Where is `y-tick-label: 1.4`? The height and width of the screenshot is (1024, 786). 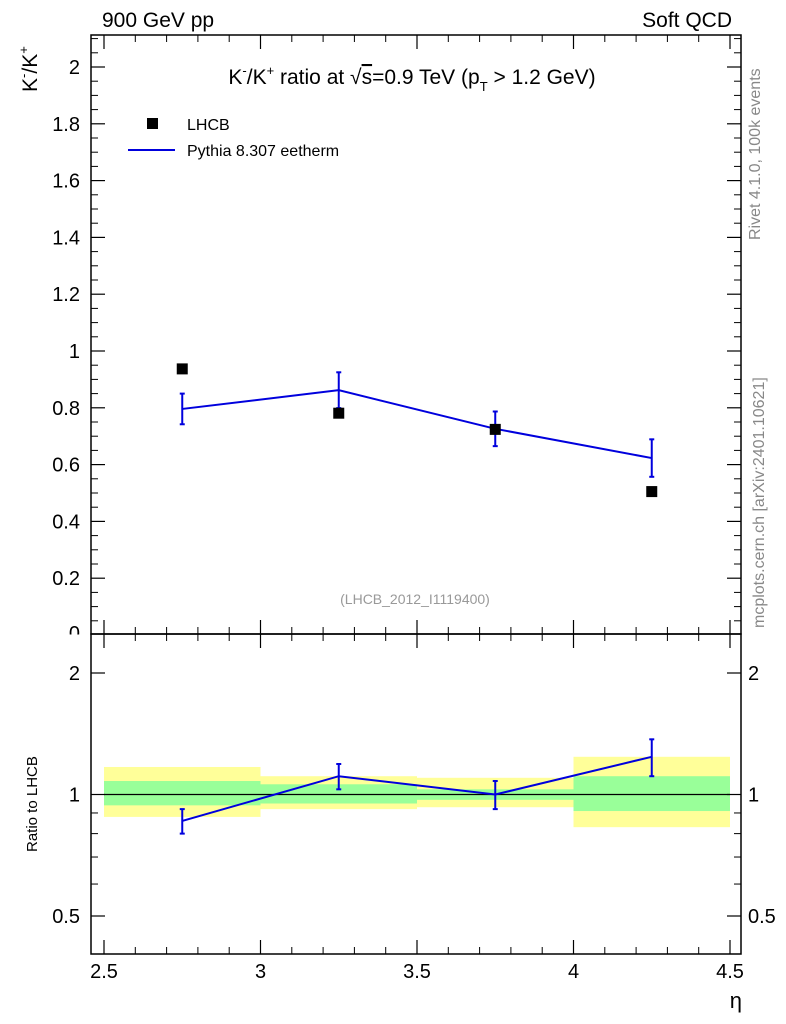 y-tick-label: 1.4 is located at coordinates (66, 238).